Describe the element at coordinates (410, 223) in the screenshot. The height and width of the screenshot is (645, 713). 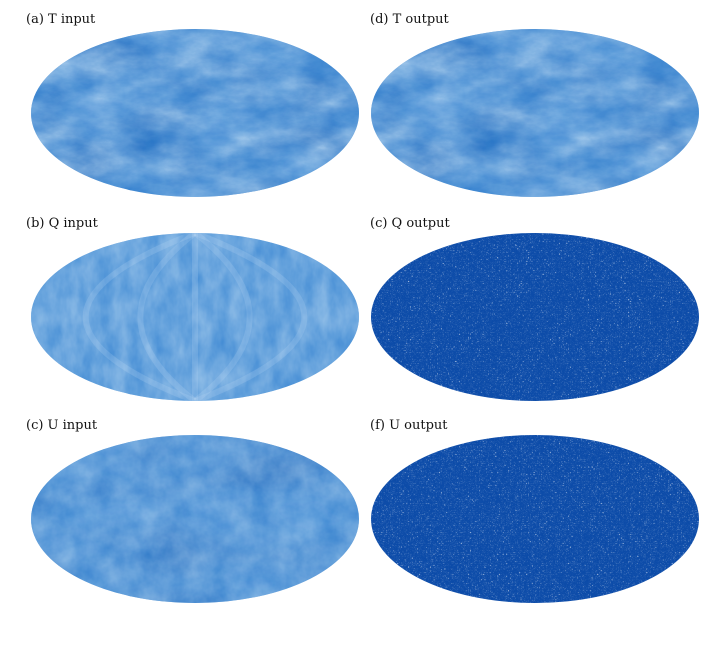
I see `panel-label-q-output: (c) Q output` at that location.